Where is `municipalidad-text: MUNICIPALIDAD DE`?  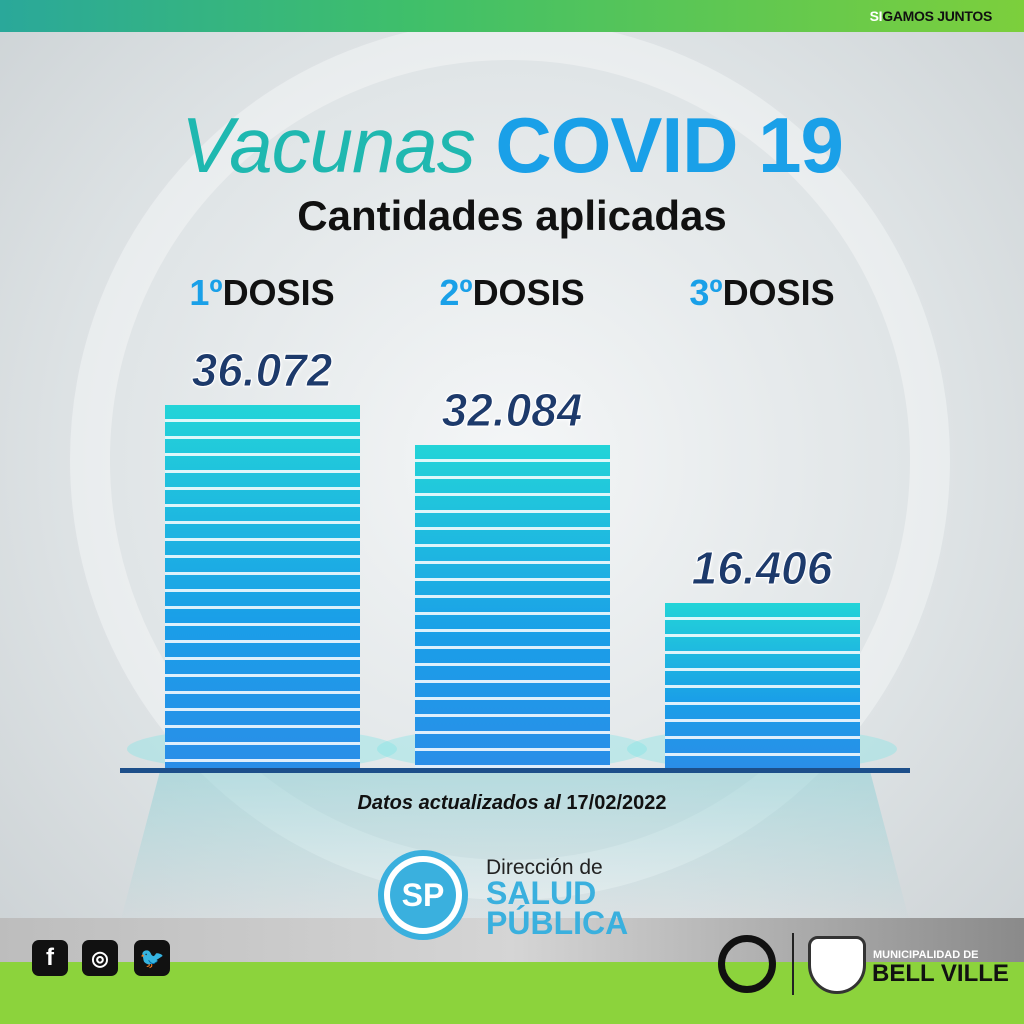
municipalidad-text: MUNICIPALIDAD DE is located at coordinates (926, 955).